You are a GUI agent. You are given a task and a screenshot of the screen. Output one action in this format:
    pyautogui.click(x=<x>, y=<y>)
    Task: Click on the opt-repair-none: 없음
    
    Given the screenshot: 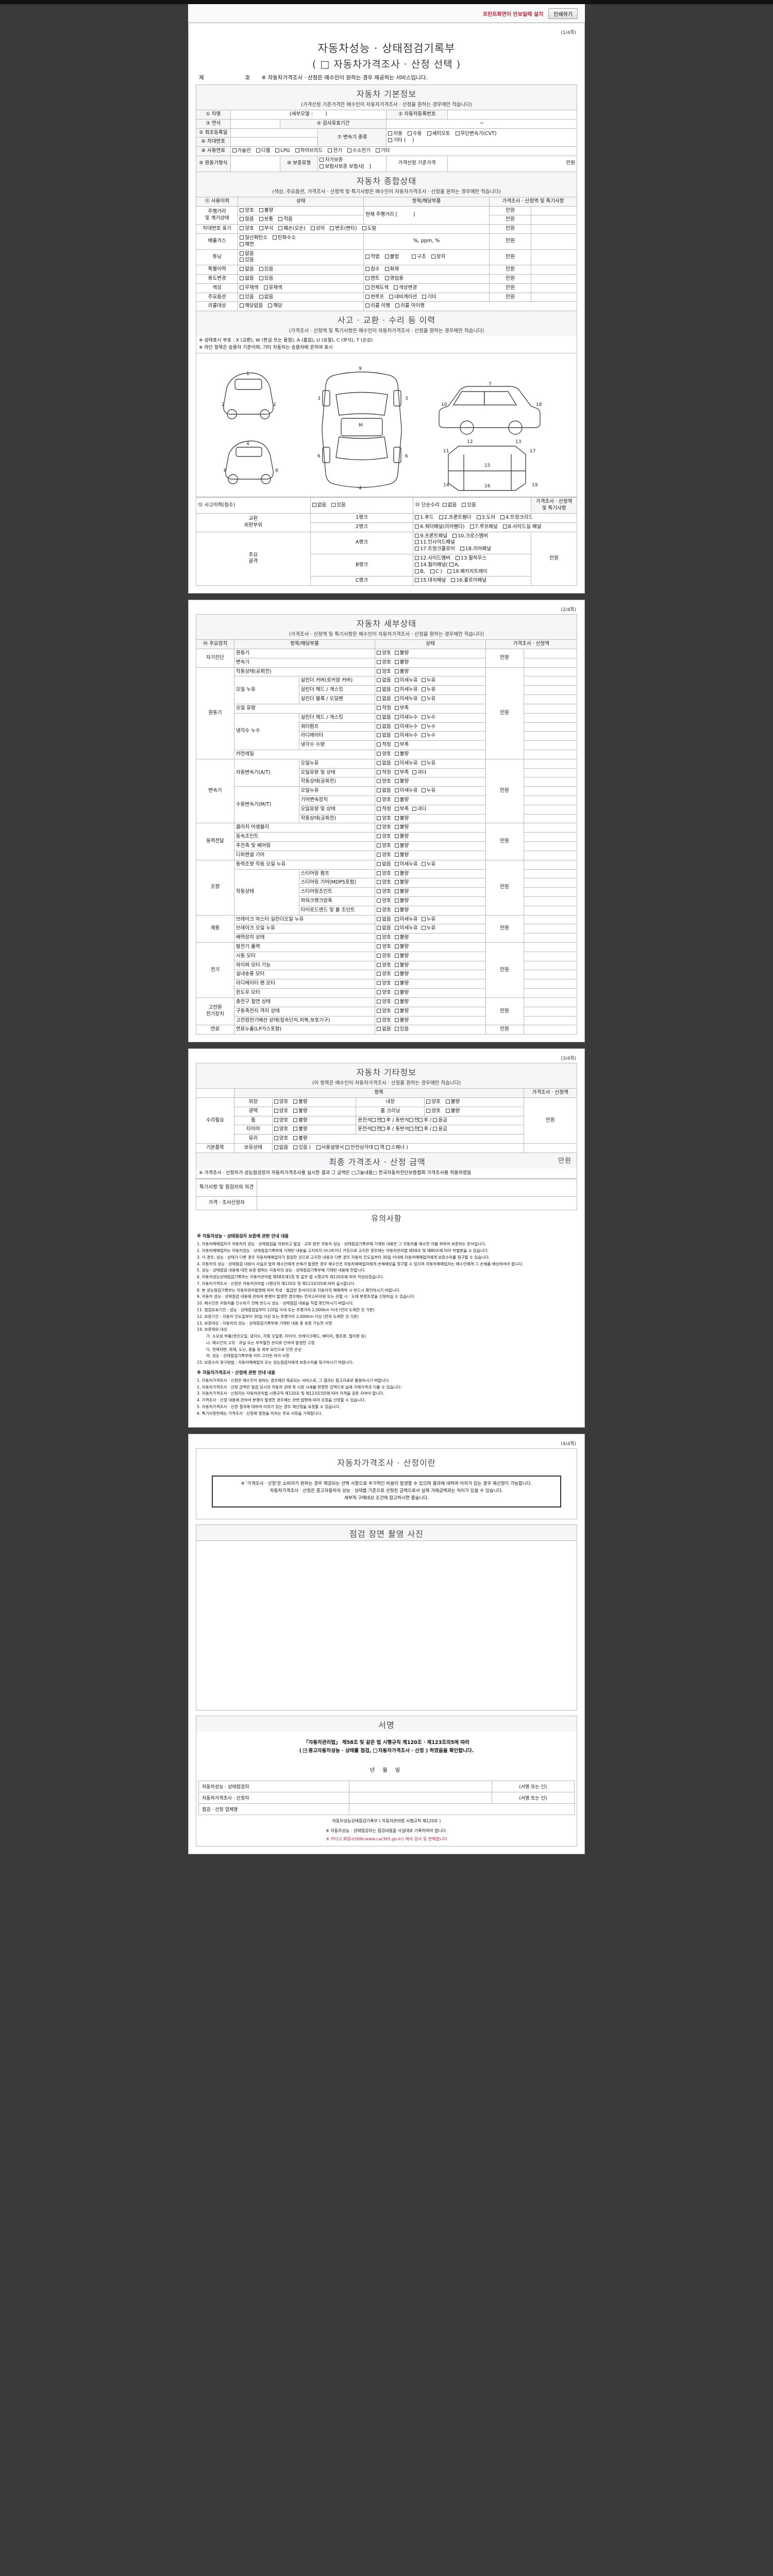 What is the action you would take?
    pyautogui.click(x=449, y=505)
    